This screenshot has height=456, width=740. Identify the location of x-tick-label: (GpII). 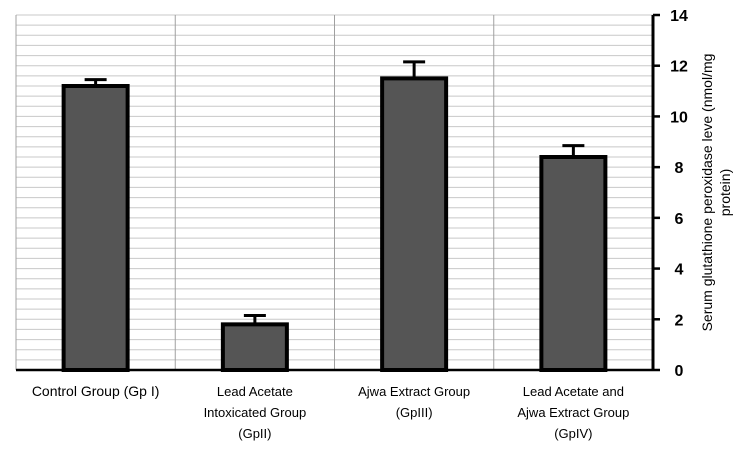
(254, 433).